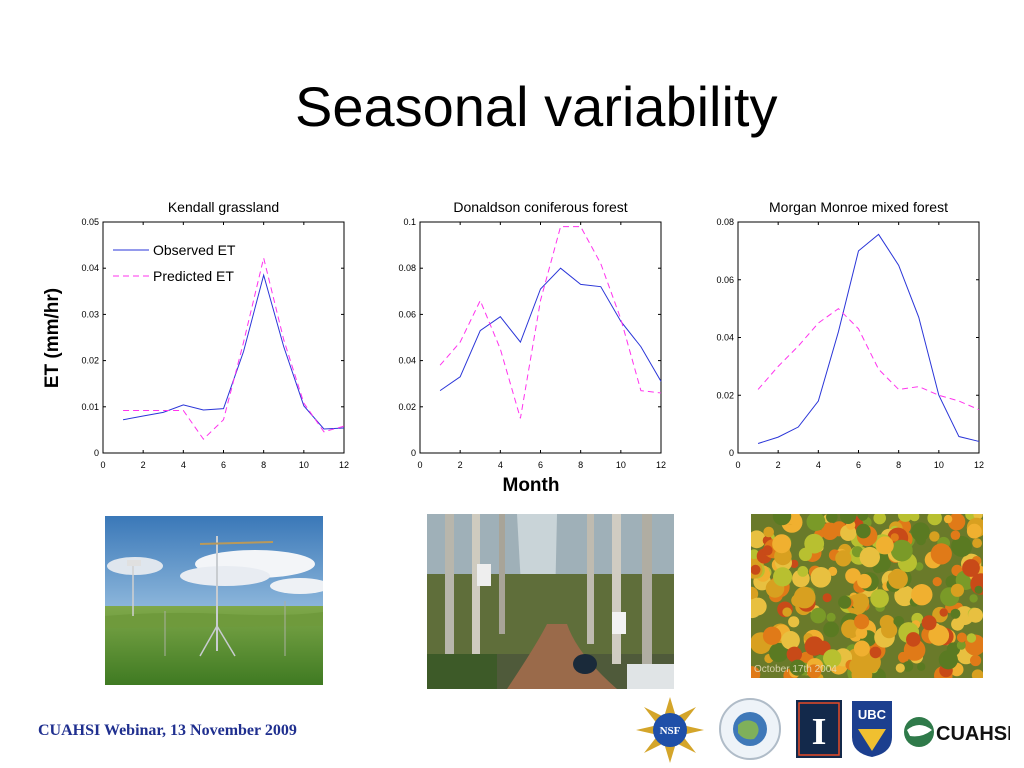 The width and height of the screenshot is (1024, 768). Describe the element at coordinates (409, 222) in the screenshot. I see `y-tick-label: 0.1` at that location.